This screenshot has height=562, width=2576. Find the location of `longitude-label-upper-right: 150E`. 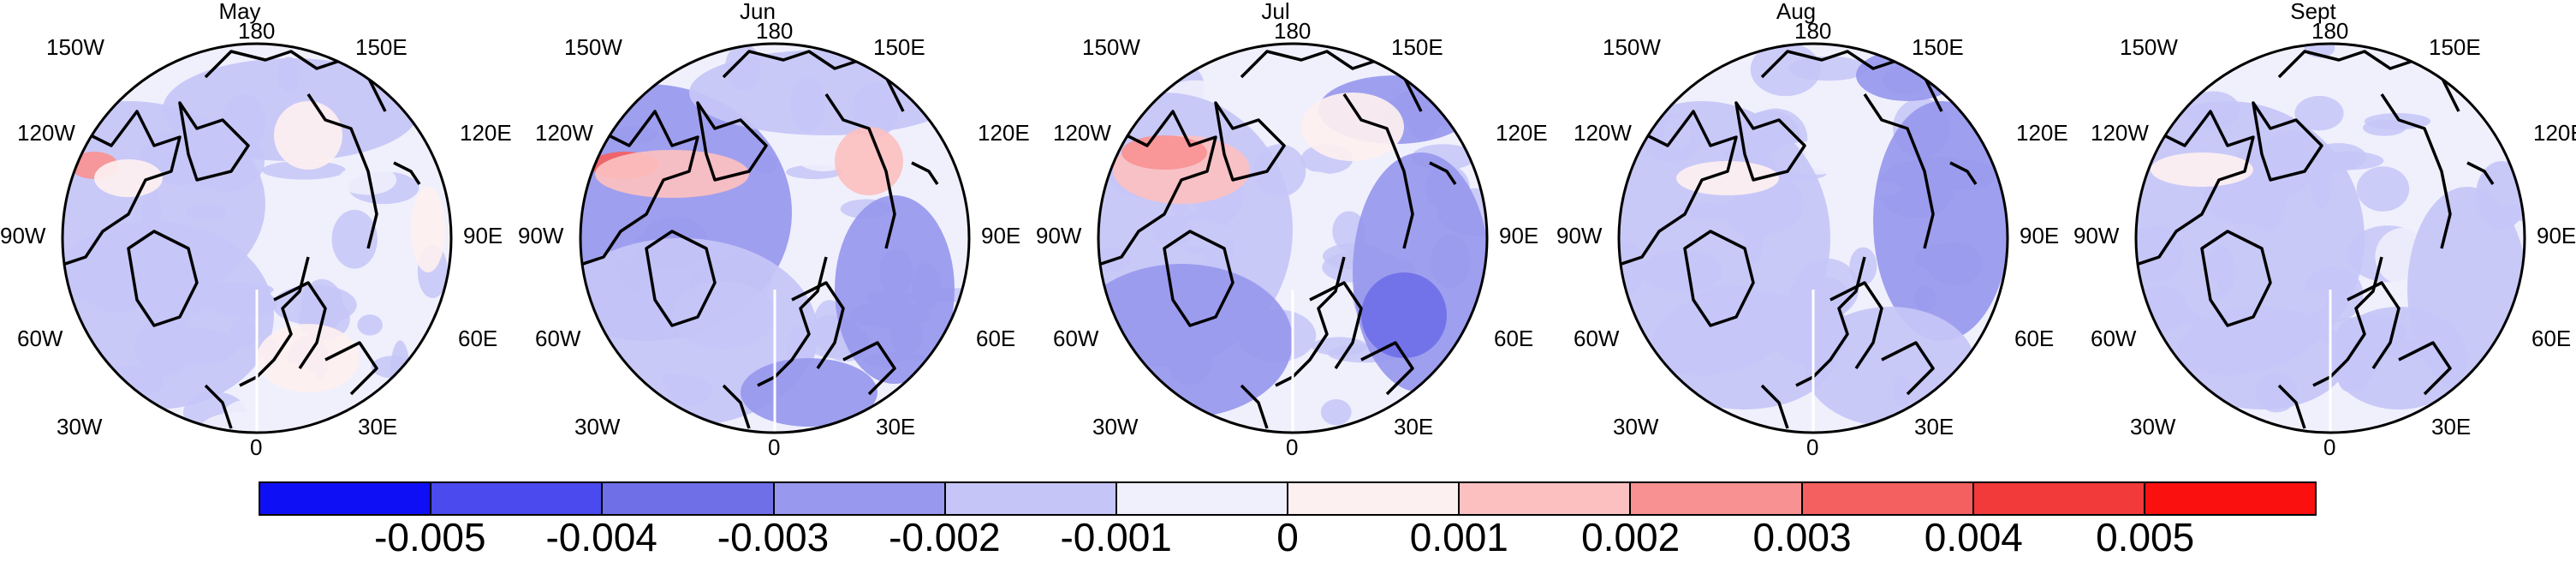

longitude-label-upper-right: 150E is located at coordinates (1417, 47).